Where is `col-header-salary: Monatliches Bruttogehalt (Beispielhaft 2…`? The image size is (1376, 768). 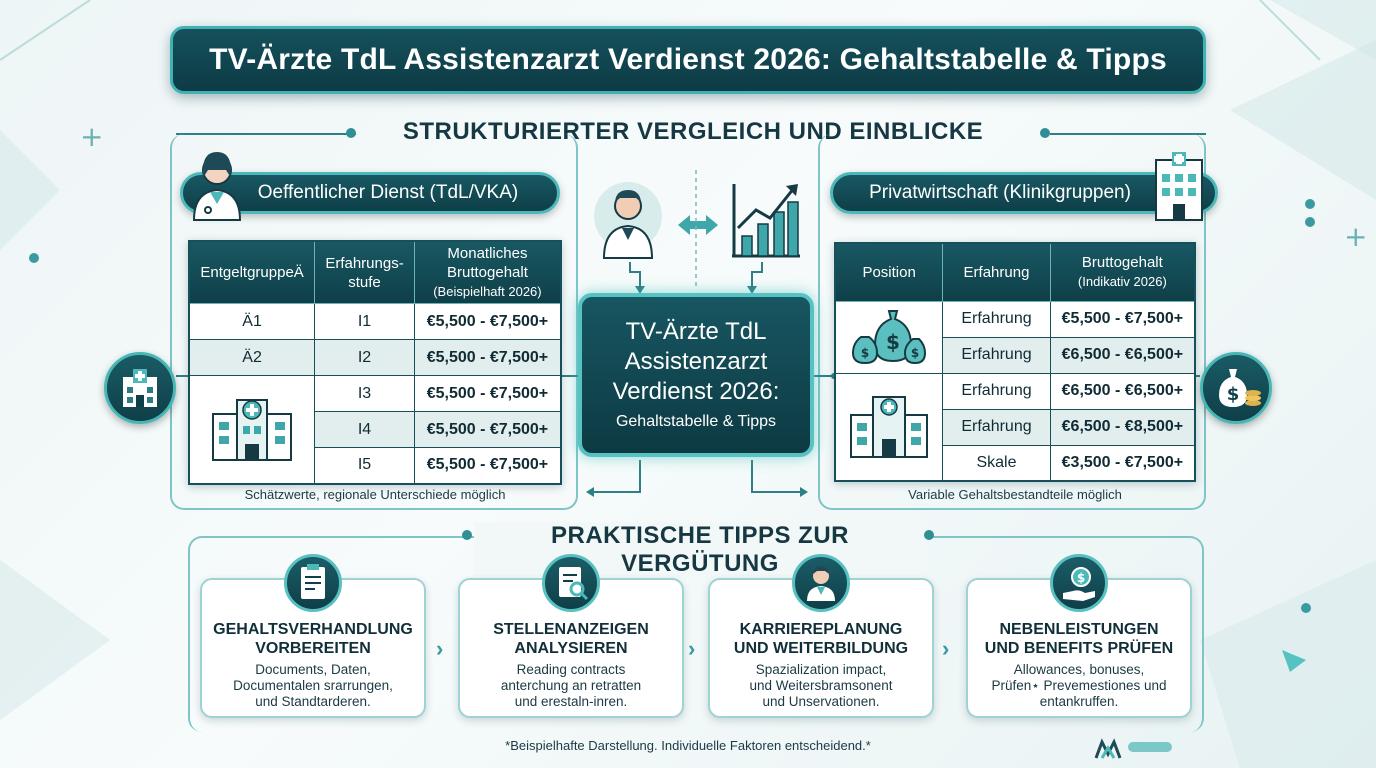
col-header-salary: Monatliches Bruttogehalt (Beispielhaft 2… is located at coordinates (487, 272).